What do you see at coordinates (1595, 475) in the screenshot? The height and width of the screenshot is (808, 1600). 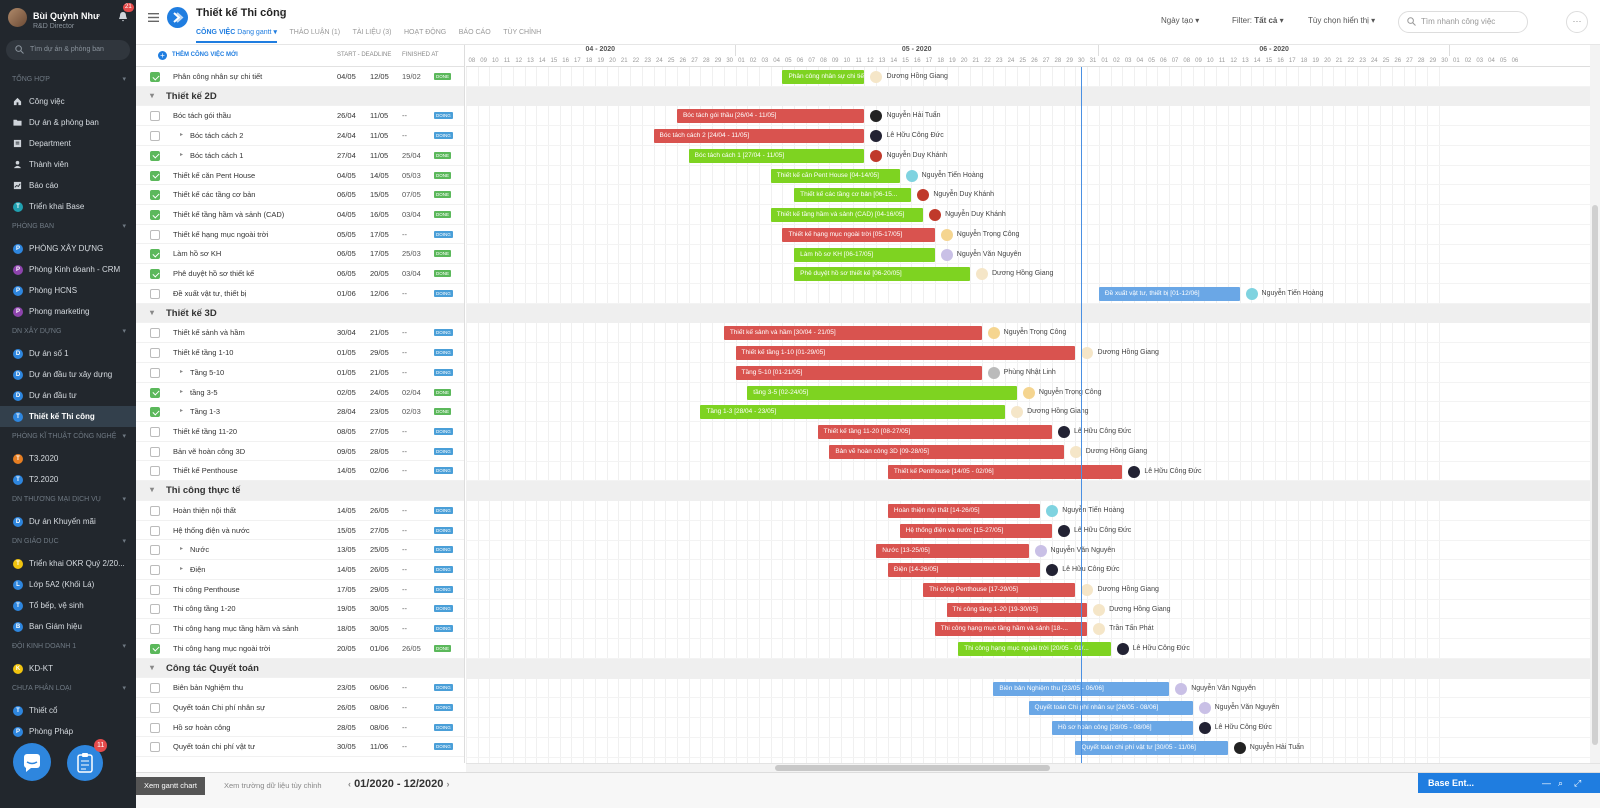 I see `vertical-scroll-thumb` at bounding box center [1595, 475].